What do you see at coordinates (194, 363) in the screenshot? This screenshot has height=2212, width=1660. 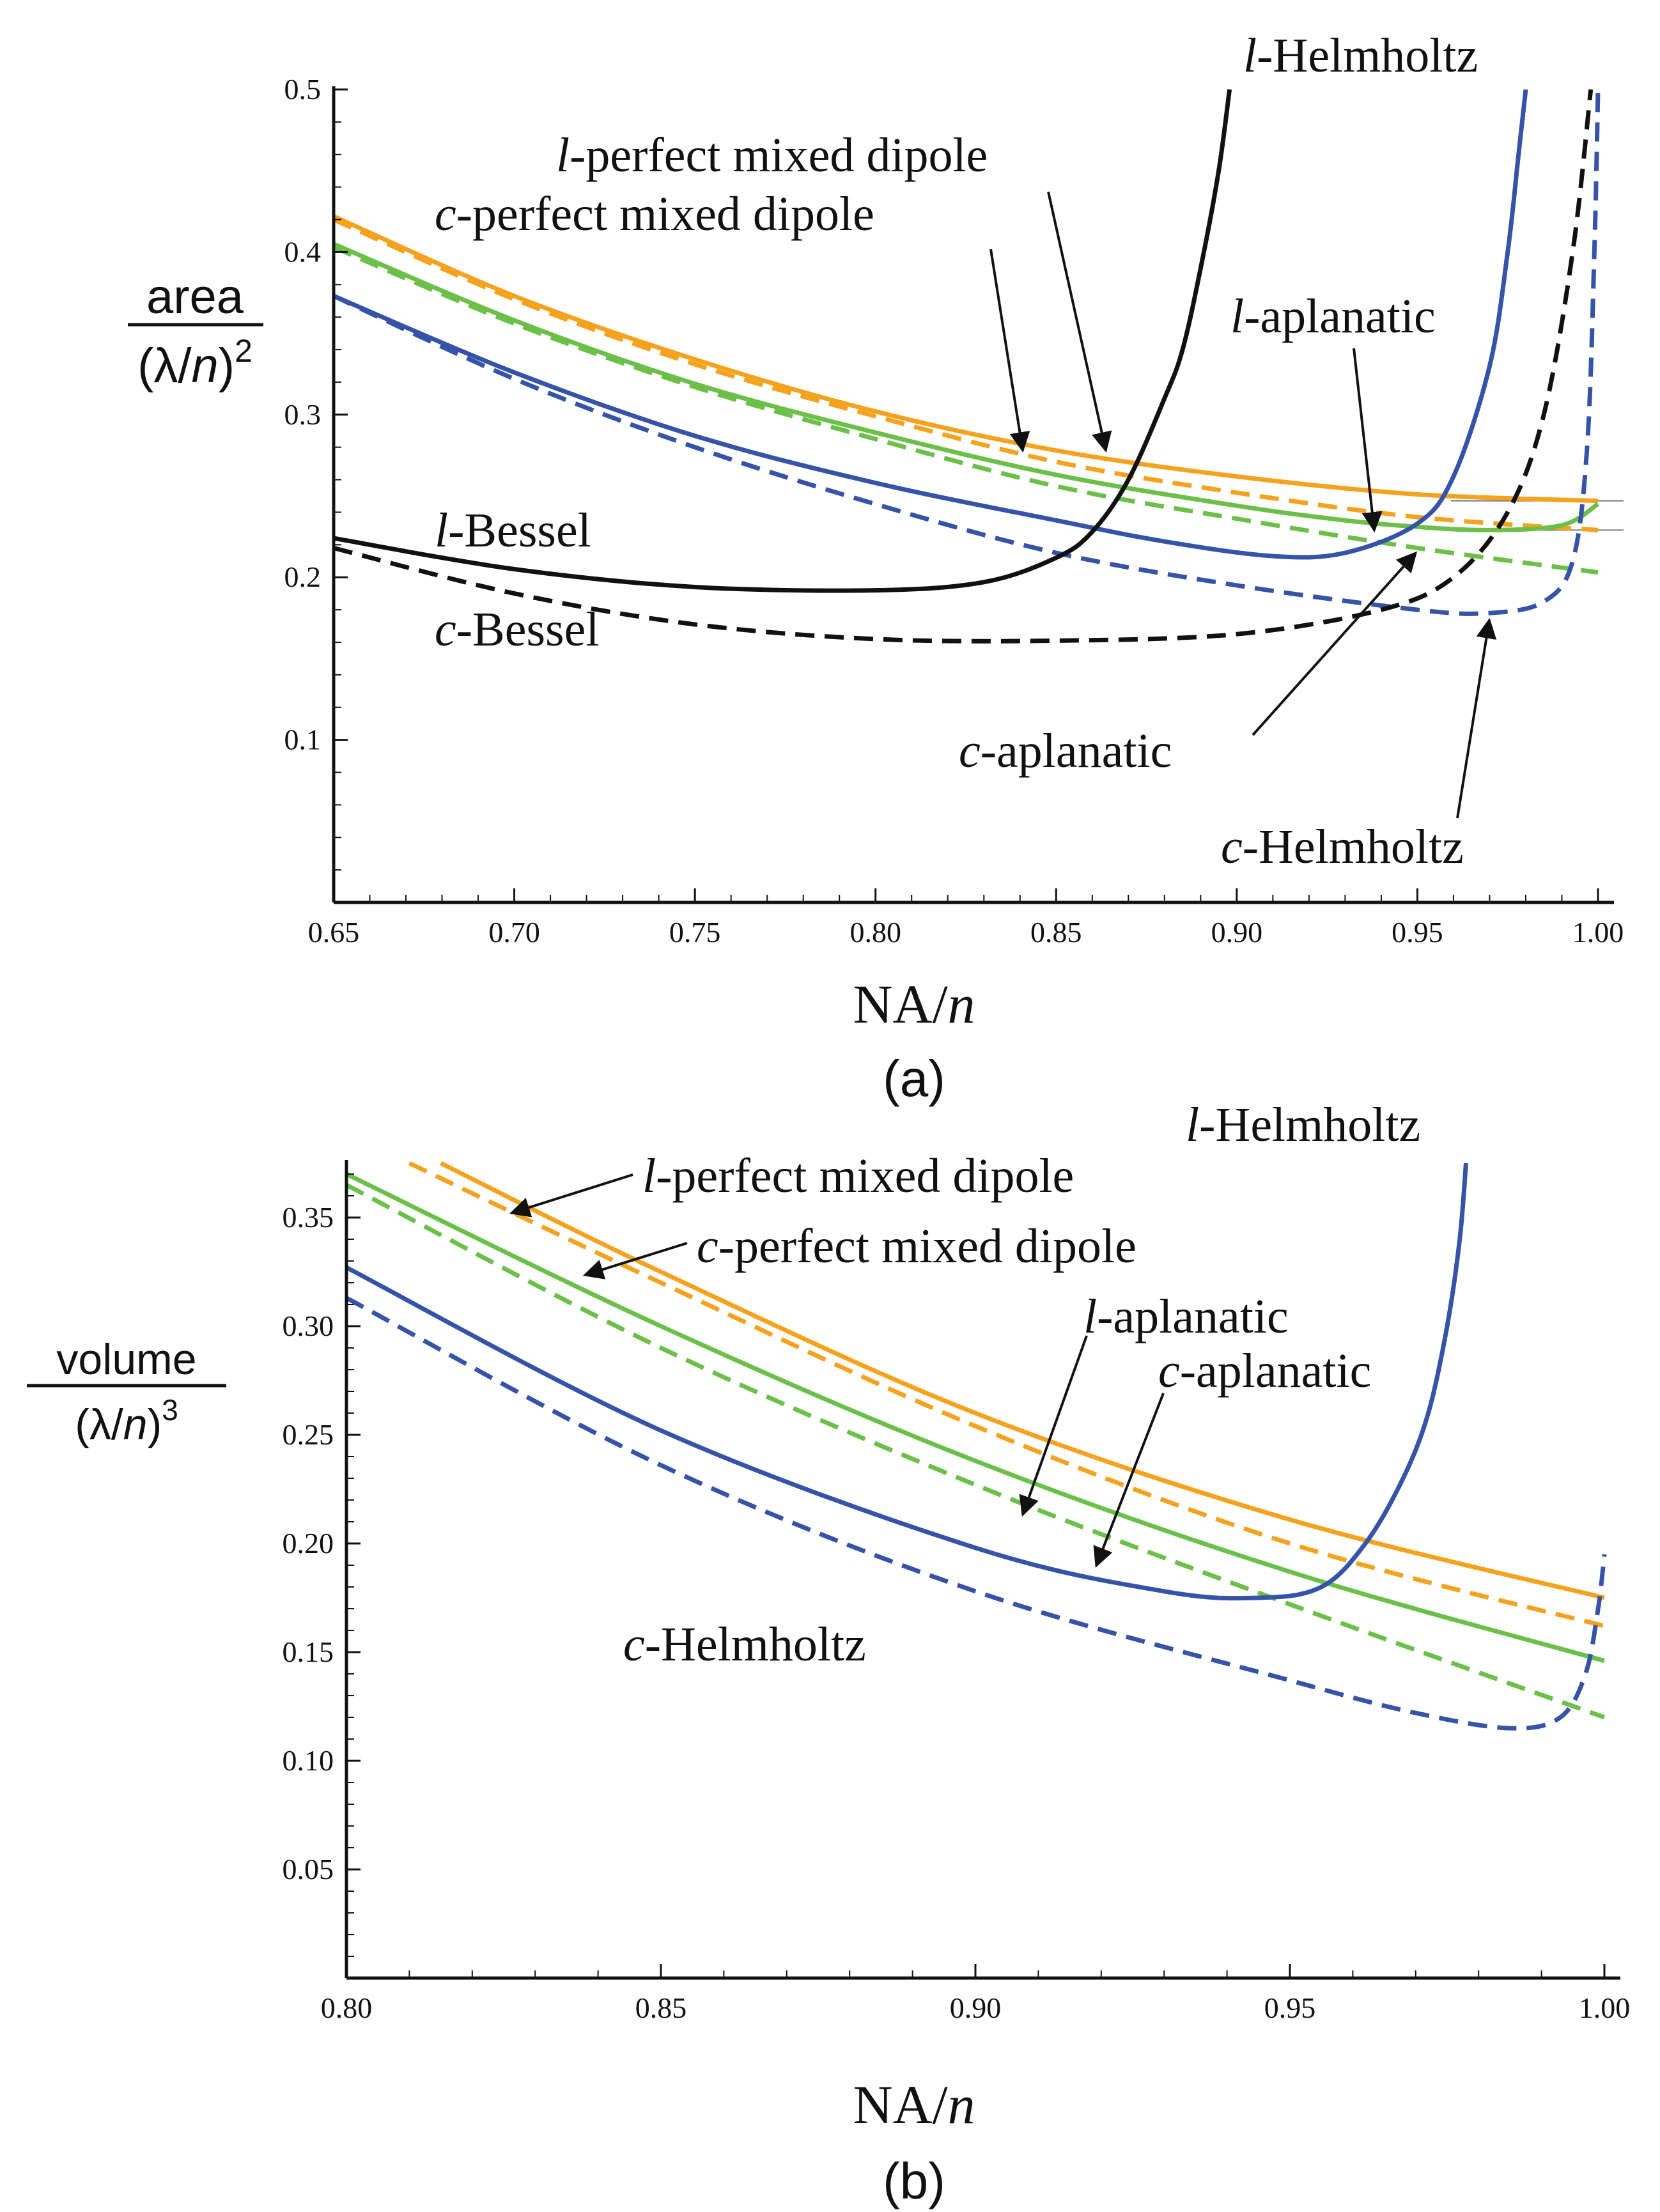 I see `y-axis-title-denominator: (λ/n)2` at bounding box center [194, 363].